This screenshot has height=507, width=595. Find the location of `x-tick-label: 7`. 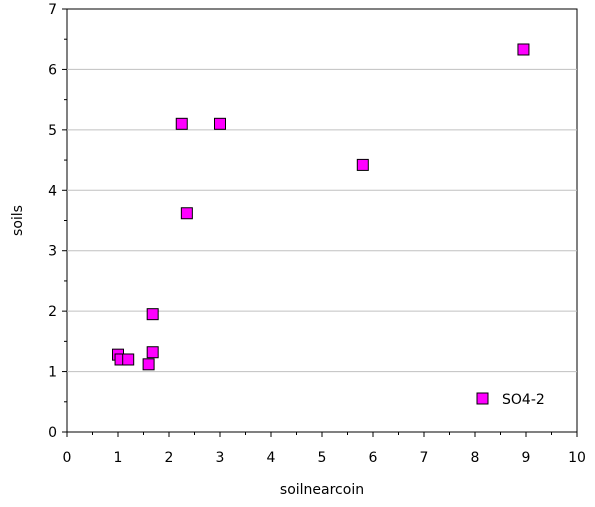

x-tick-label: 7 is located at coordinates (424, 458).